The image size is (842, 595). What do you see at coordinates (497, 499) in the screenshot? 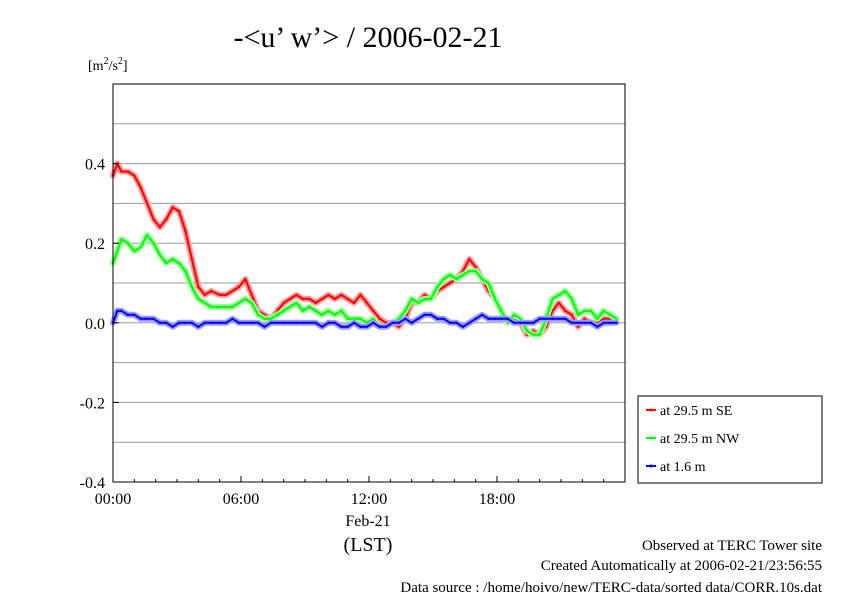
I see `x-tick-label: 18:00` at bounding box center [497, 499].